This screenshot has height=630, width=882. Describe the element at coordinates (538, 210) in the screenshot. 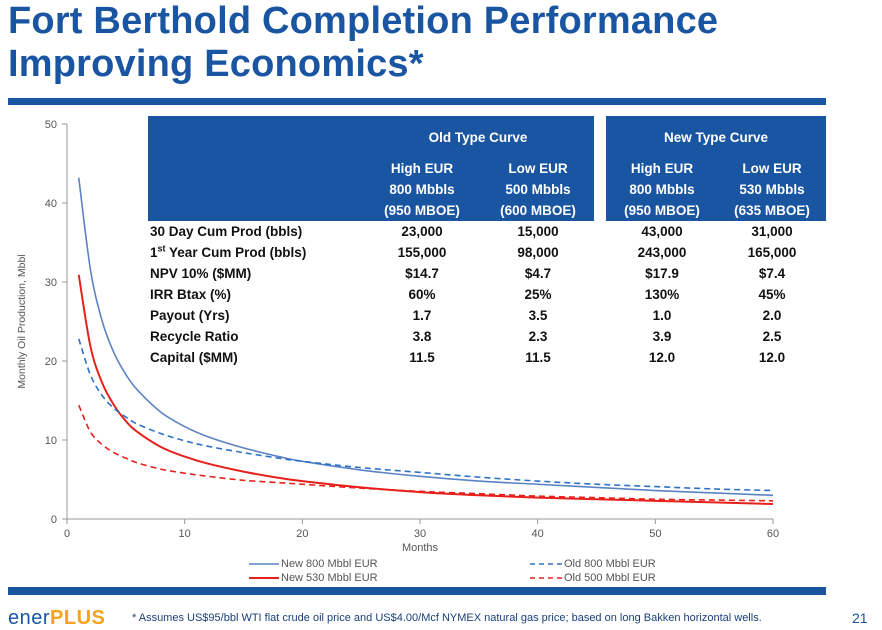

I see `col-header-line: (600 MBOE)` at that location.